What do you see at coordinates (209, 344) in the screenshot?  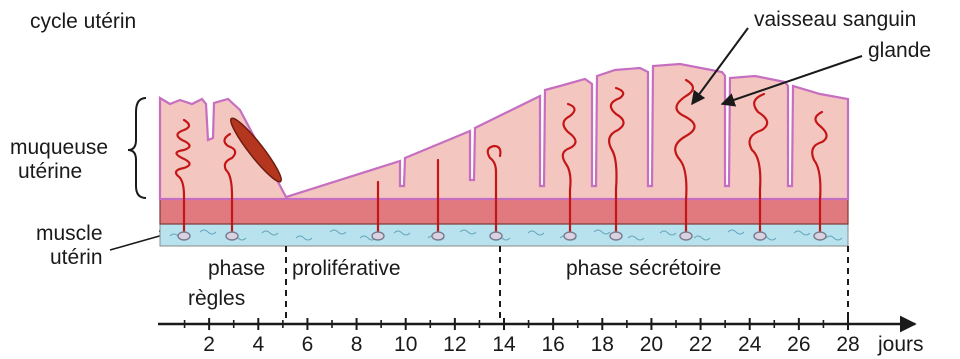 I see `axis-tick-label-2: 2` at bounding box center [209, 344].